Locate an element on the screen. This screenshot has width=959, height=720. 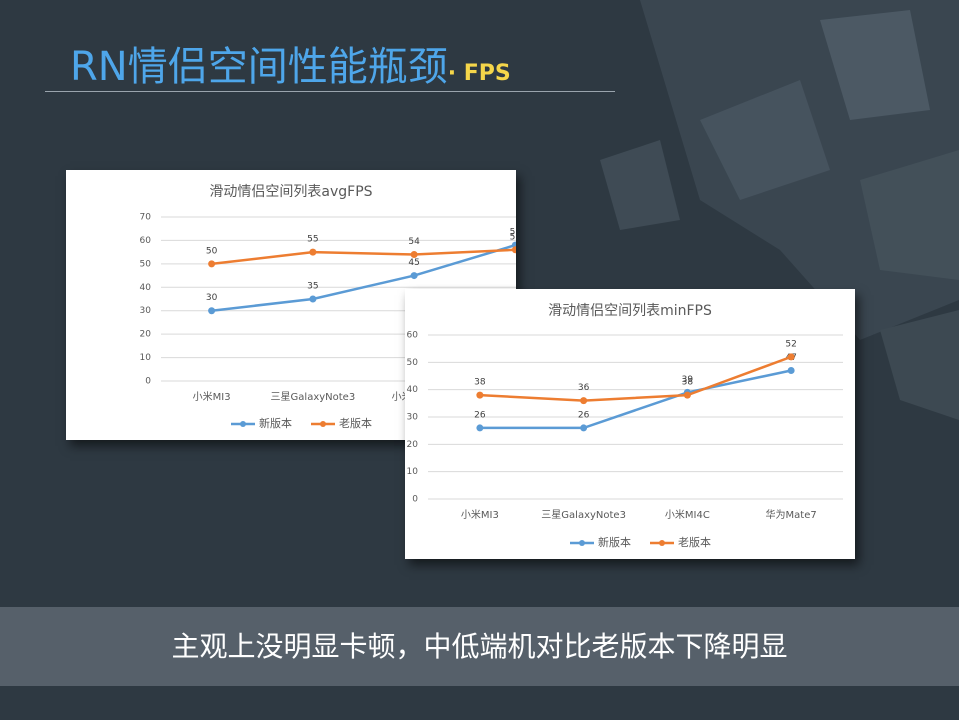
title-text: RN情侣空间性能瓶颈 is located at coordinates (259, 67).